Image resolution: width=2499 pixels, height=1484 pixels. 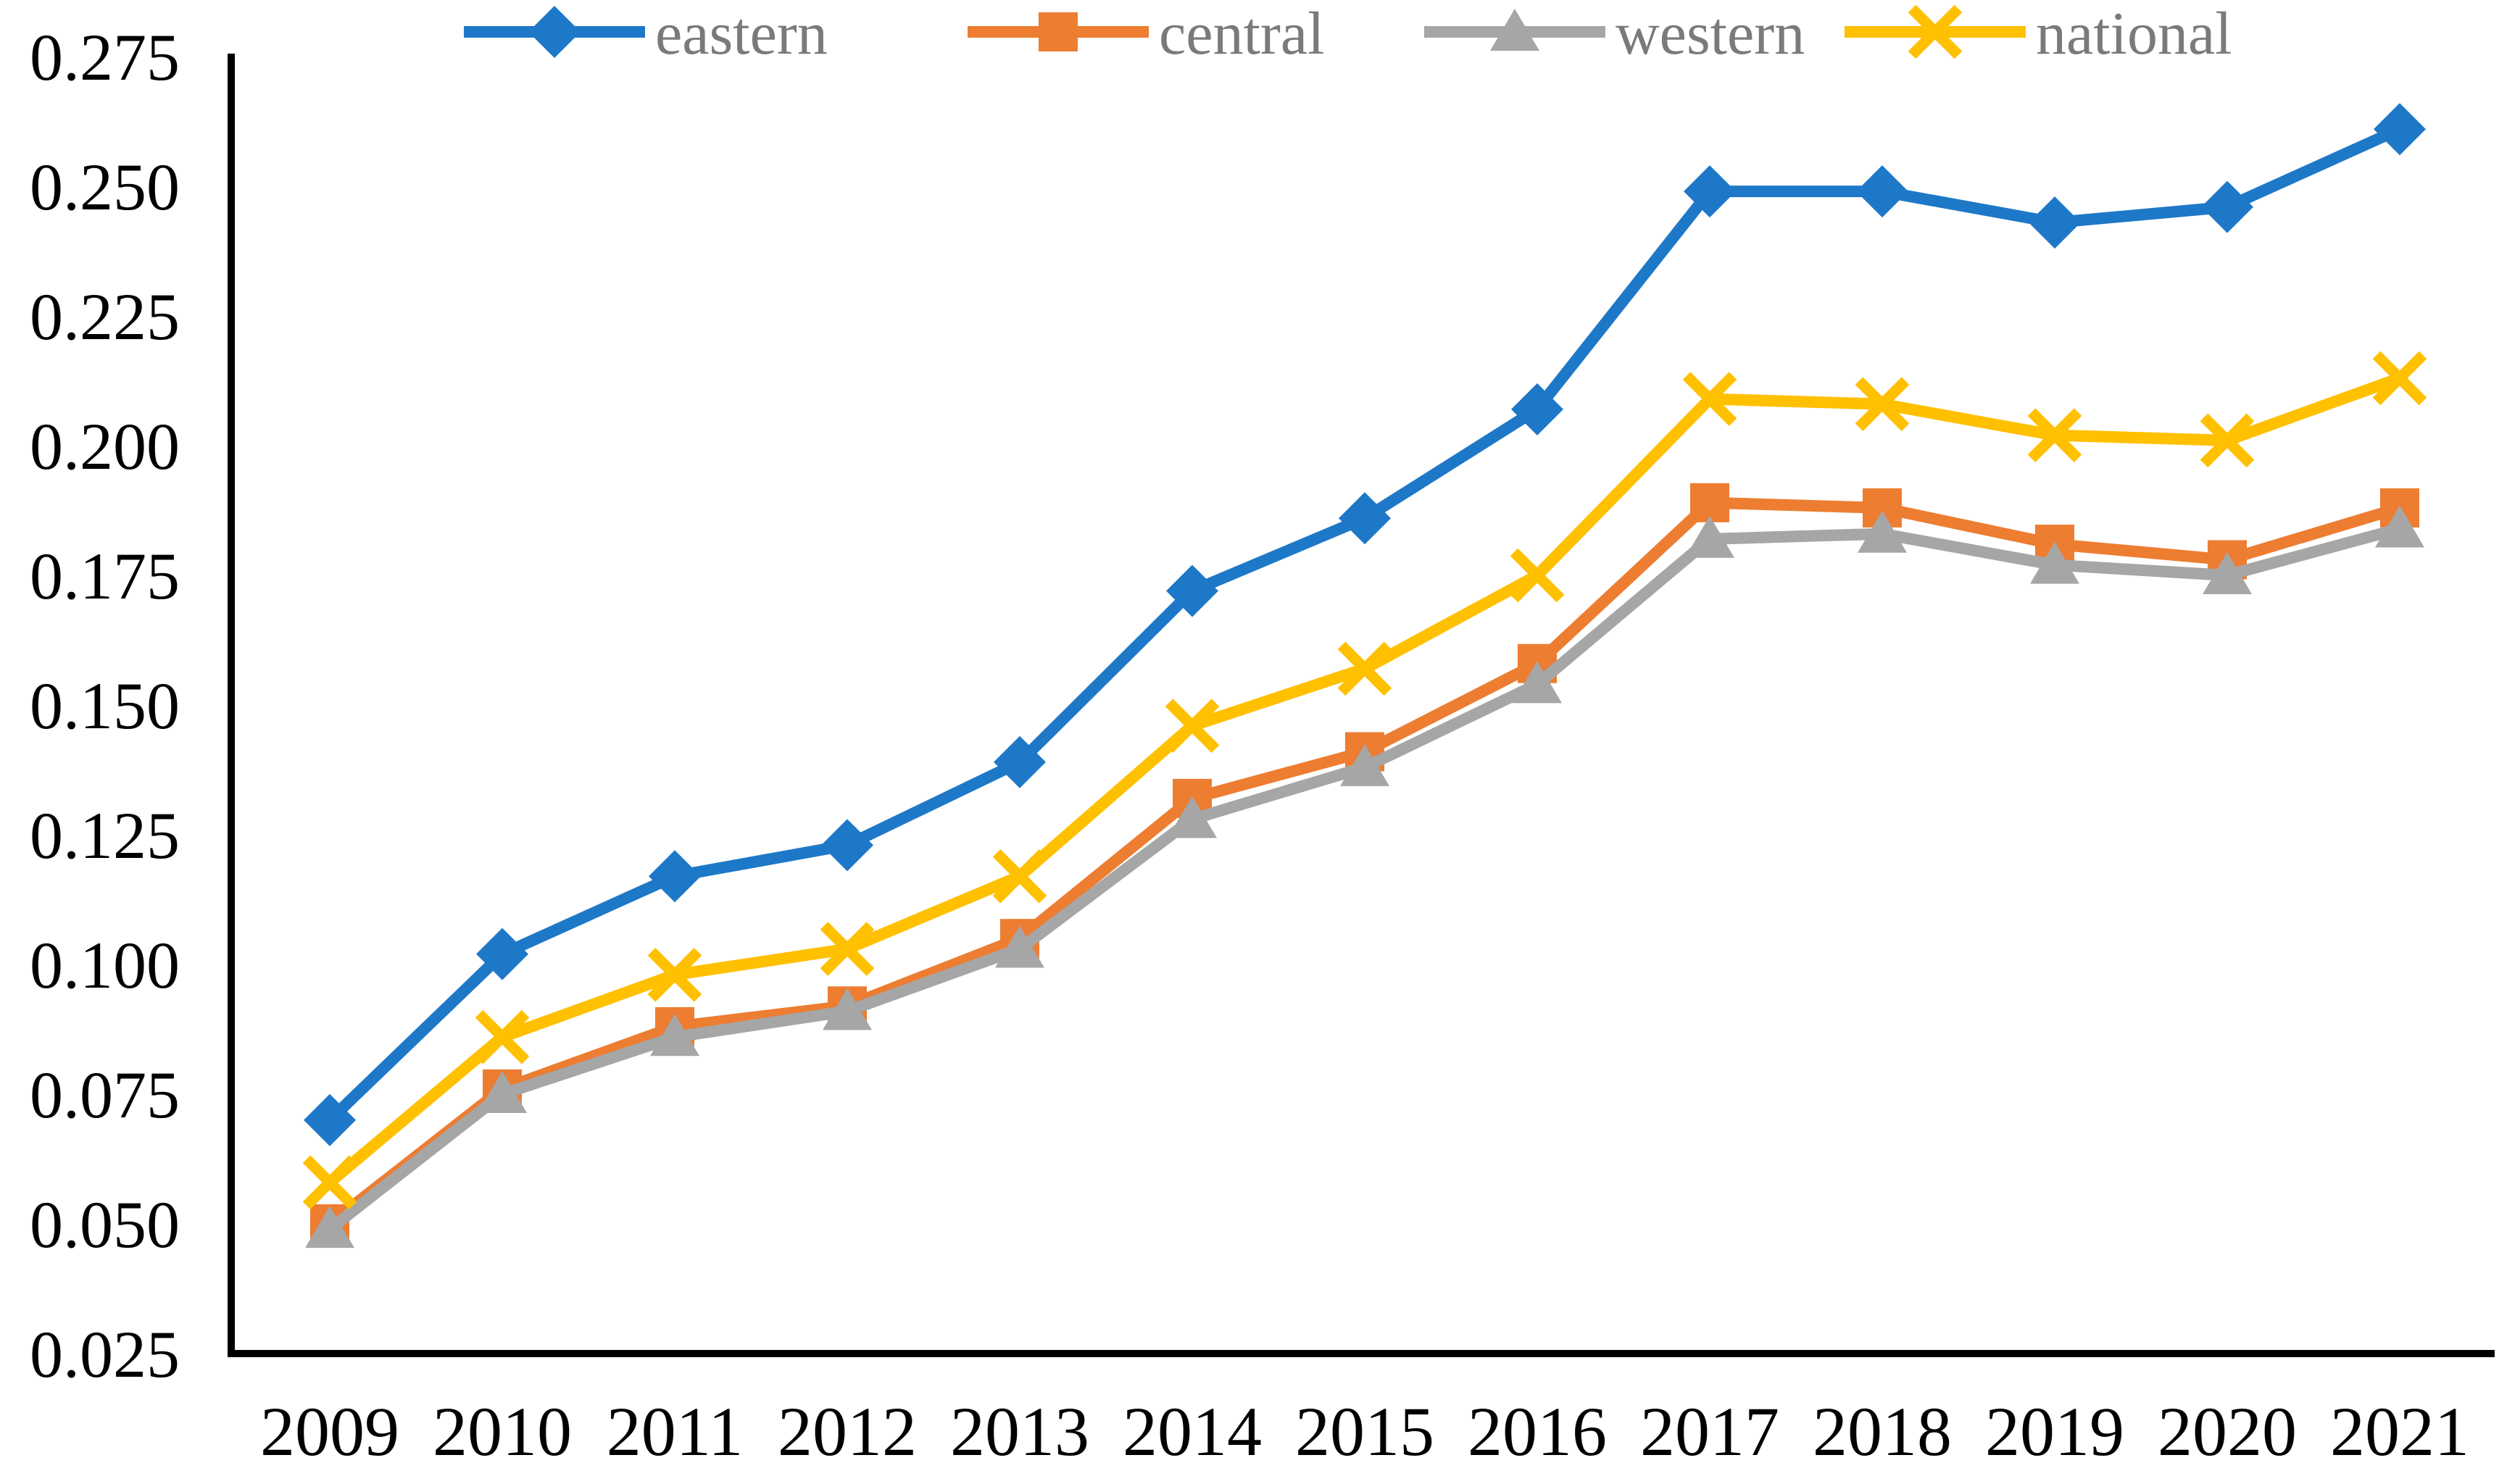 What do you see at coordinates (1709, 1431) in the screenshot?
I see `x-tick-label: 2017` at bounding box center [1709, 1431].